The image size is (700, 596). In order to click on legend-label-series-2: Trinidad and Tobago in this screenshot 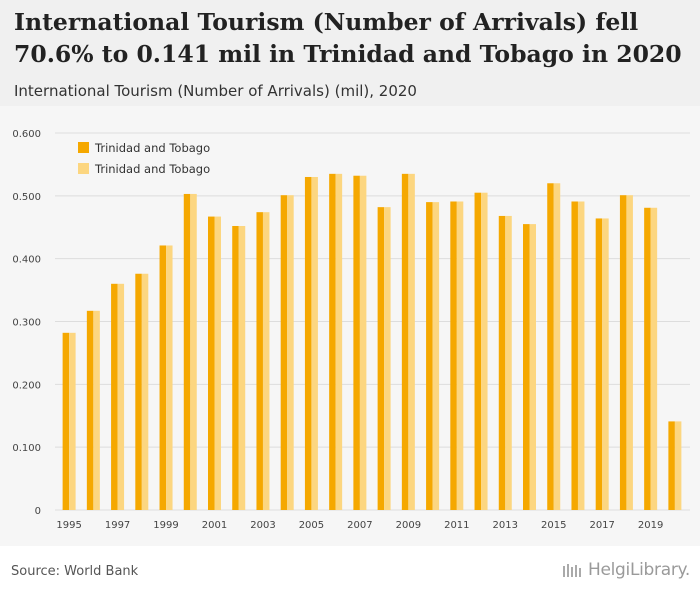, I will do `click(152, 169)`.